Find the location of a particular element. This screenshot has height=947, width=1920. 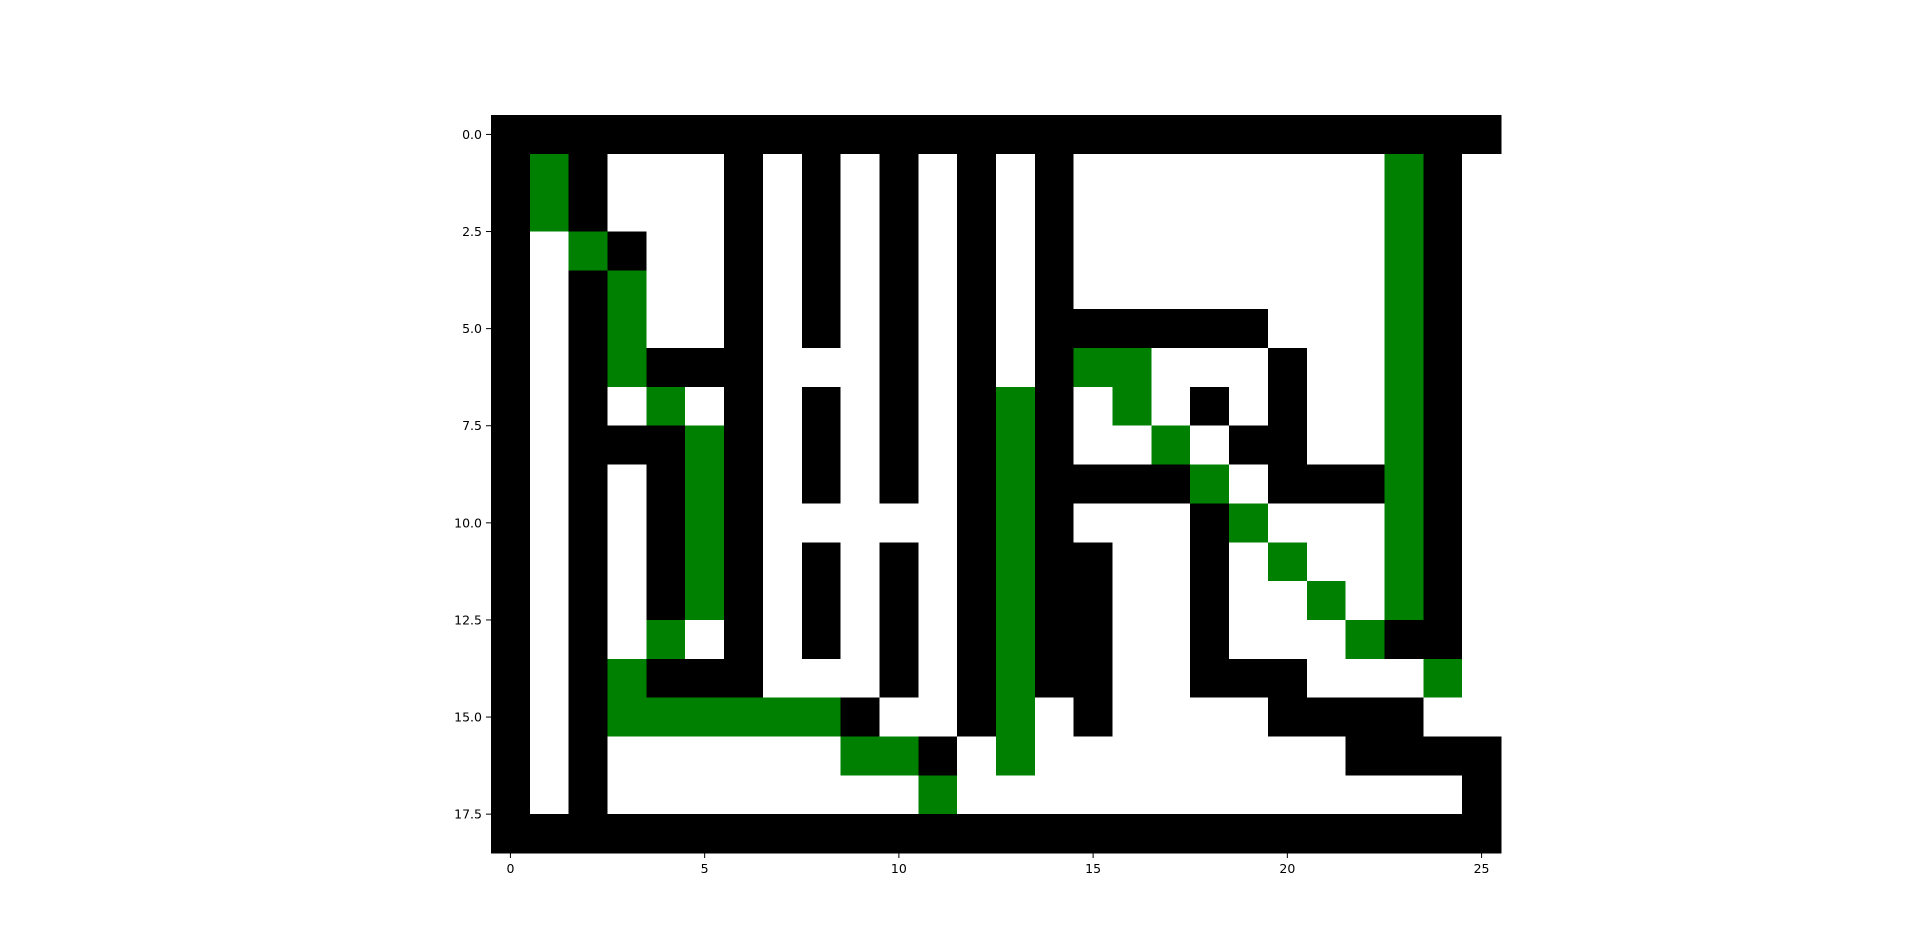

cell-path-r13-c4 is located at coordinates (666, 639).